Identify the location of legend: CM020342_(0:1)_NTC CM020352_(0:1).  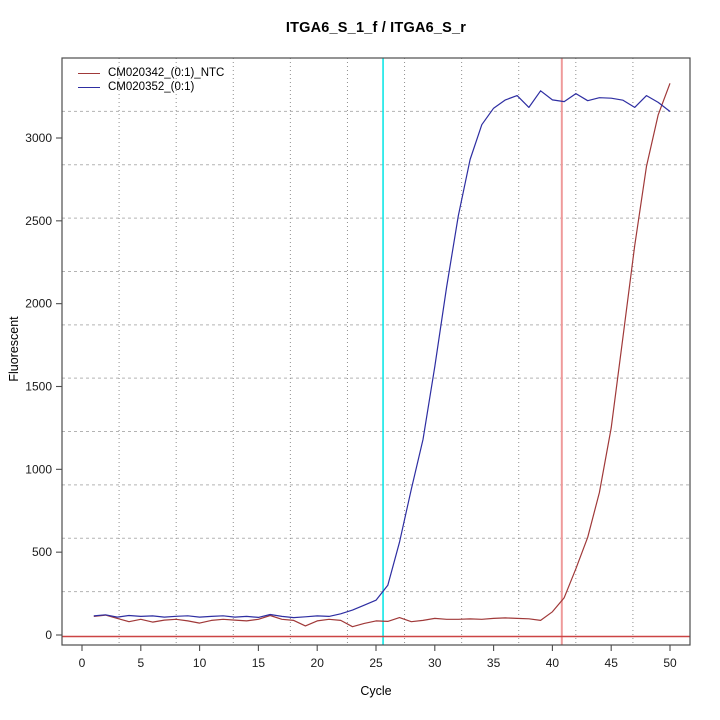
(151, 80).